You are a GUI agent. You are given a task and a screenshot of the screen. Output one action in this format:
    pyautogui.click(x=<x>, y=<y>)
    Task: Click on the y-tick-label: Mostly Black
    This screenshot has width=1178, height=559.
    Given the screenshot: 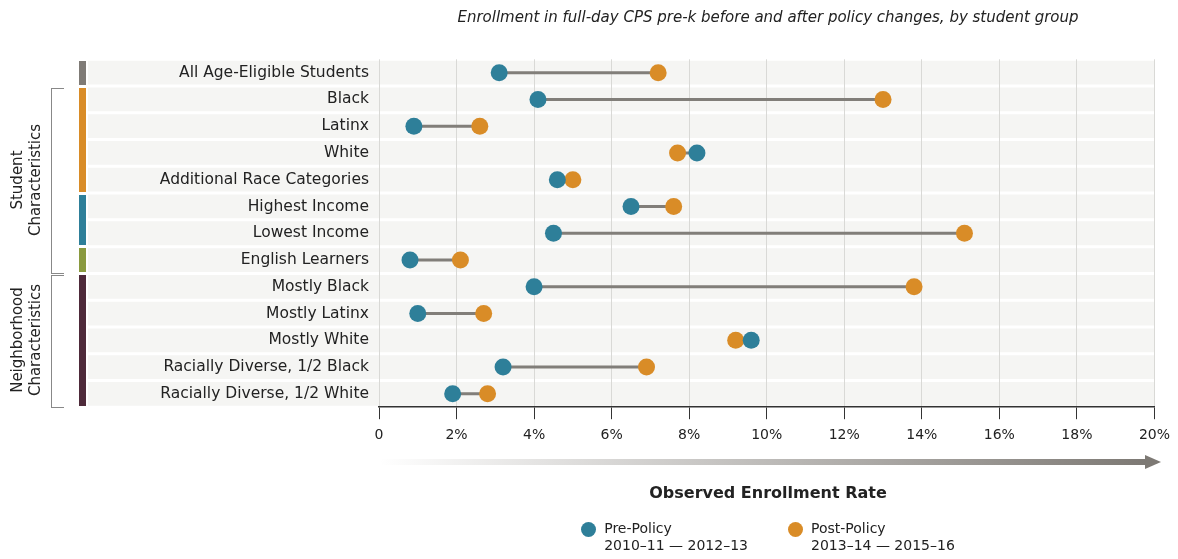 What is the action you would take?
    pyautogui.click(x=320, y=285)
    